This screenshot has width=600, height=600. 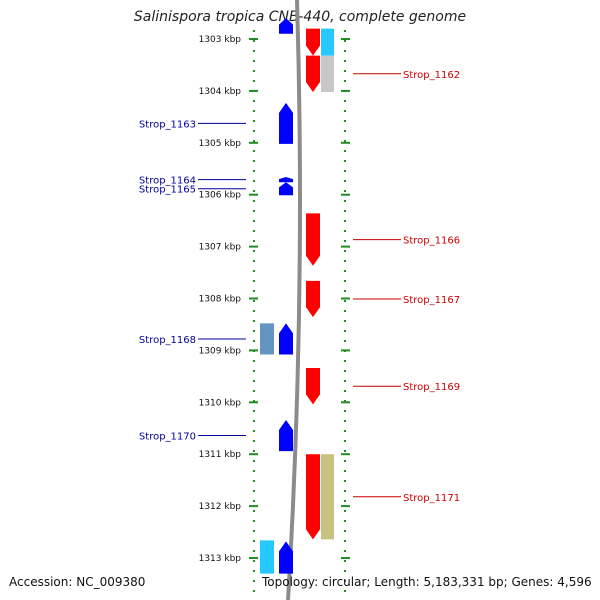 I want to click on ruler-tick-label: 1304 kbp, so click(x=220, y=92).